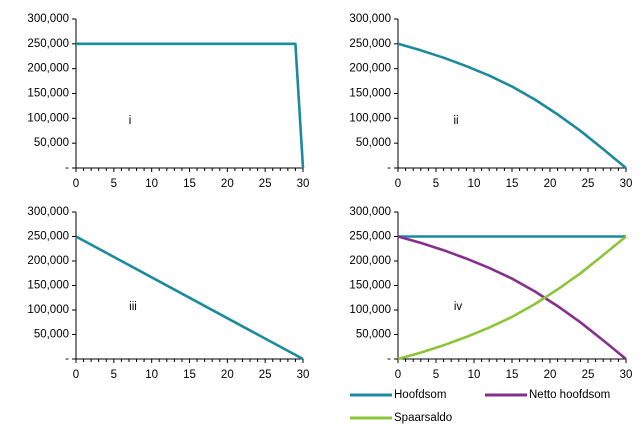  I want to click on panel-label-i: i, so click(130, 121).